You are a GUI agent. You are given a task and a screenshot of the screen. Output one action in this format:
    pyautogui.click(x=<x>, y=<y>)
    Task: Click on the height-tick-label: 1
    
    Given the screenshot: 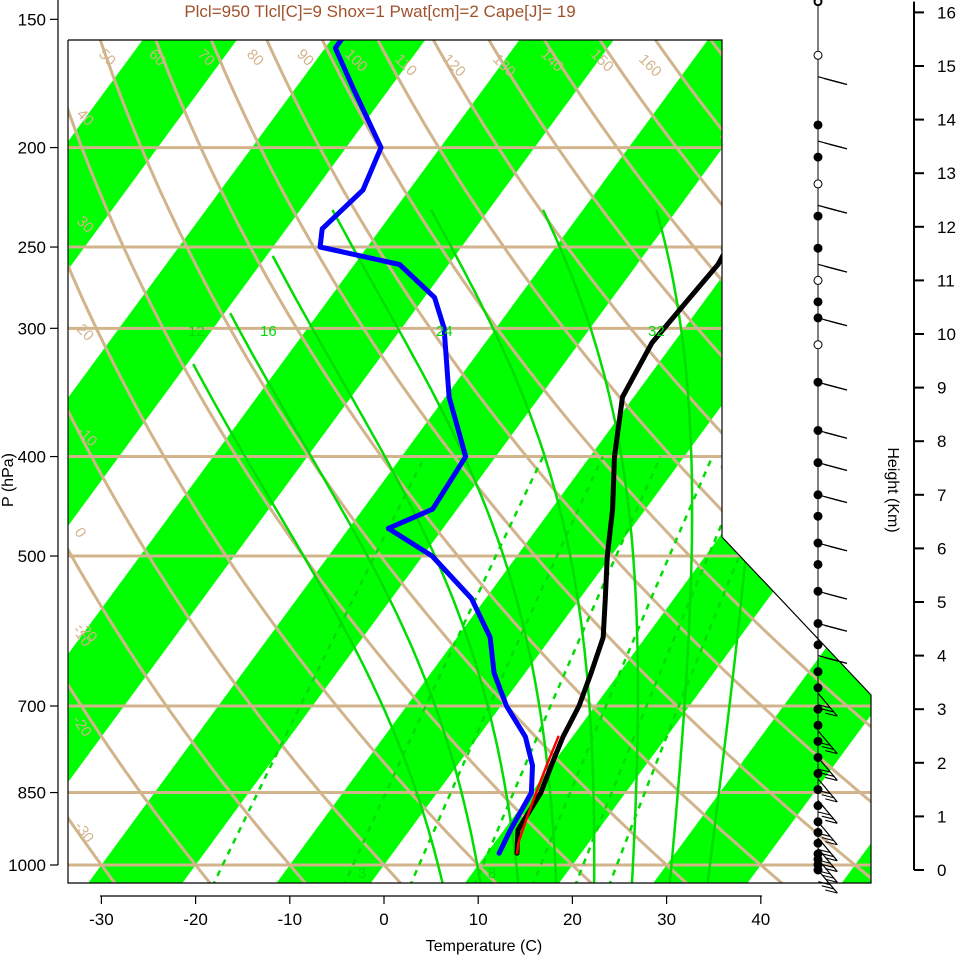 What is the action you would take?
    pyautogui.click(x=941, y=816)
    